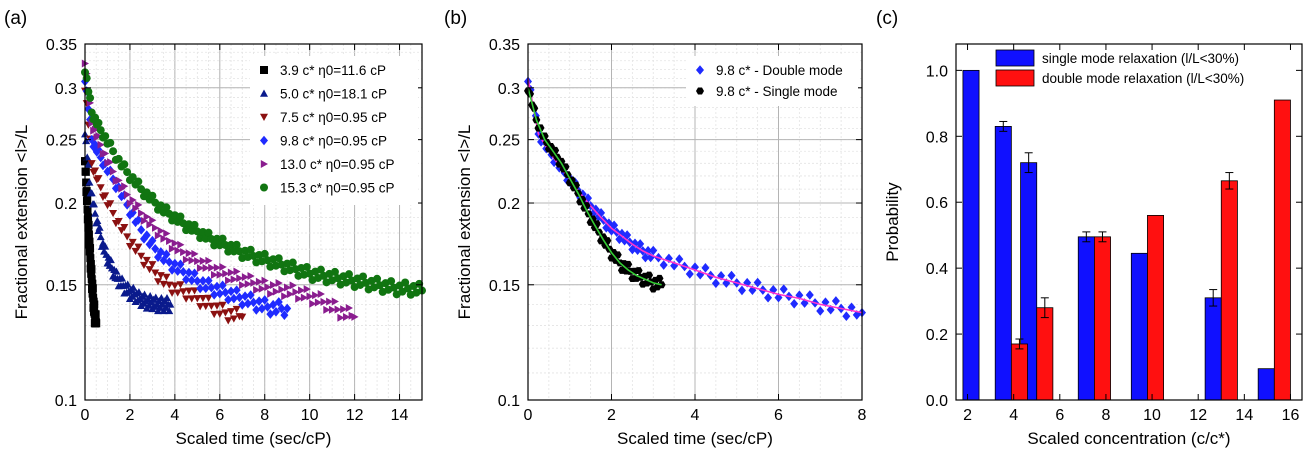 The width and height of the screenshot is (1316, 454). Describe the element at coordinates (337, 188) in the screenshot. I see `legend-label: 15.3 c* η0=0.95 cP` at that location.